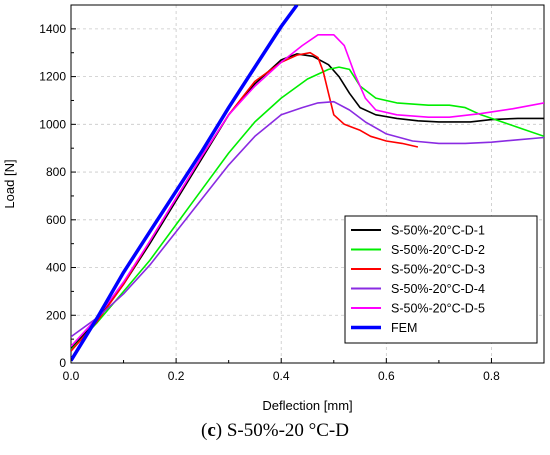 The height and width of the screenshot is (455, 550). I want to click on legend-label: S-50%-20°C-D-1, so click(438, 231).